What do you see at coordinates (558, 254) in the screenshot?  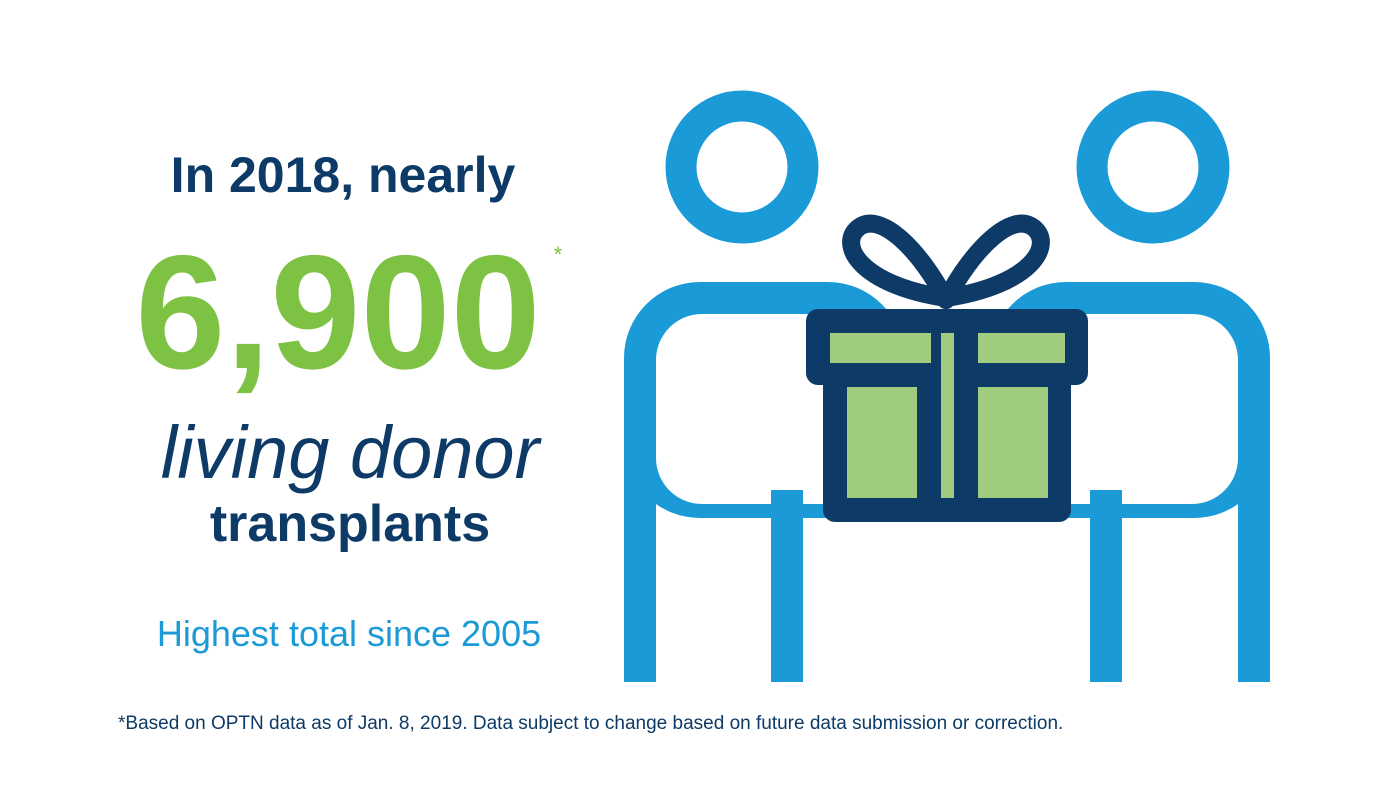 I see `asterisk: *` at bounding box center [558, 254].